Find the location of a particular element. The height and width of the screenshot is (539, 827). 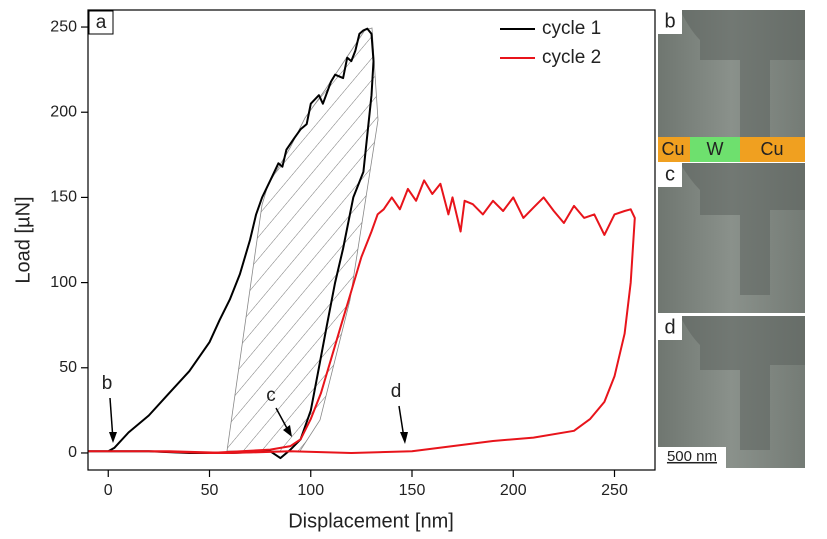

annotation: d is located at coordinates (396, 391).